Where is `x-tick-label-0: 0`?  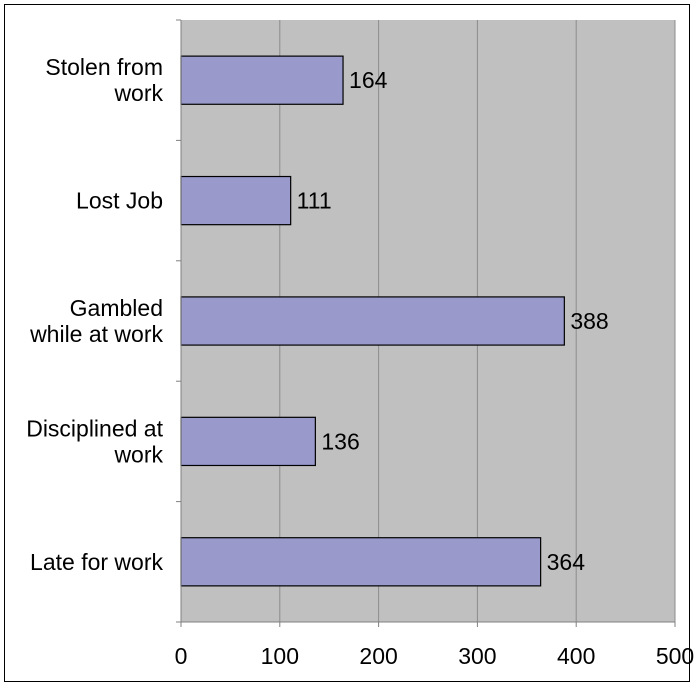 x-tick-label-0: 0 is located at coordinates (181, 656).